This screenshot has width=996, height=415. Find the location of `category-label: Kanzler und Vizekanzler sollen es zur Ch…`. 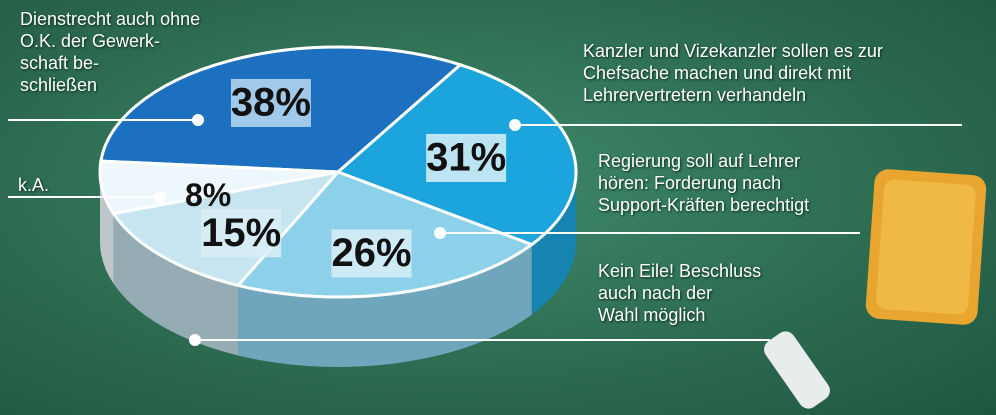

category-label: Kanzler und Vizekanzler sollen es zur Ch… is located at coordinates (733, 73).